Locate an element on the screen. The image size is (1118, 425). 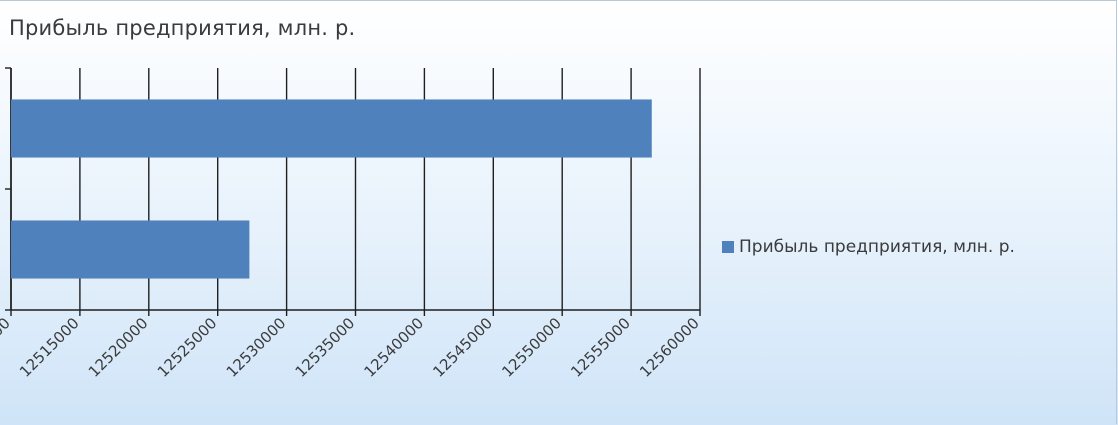
x-tick-label: 12515000 is located at coordinates (49, 347).